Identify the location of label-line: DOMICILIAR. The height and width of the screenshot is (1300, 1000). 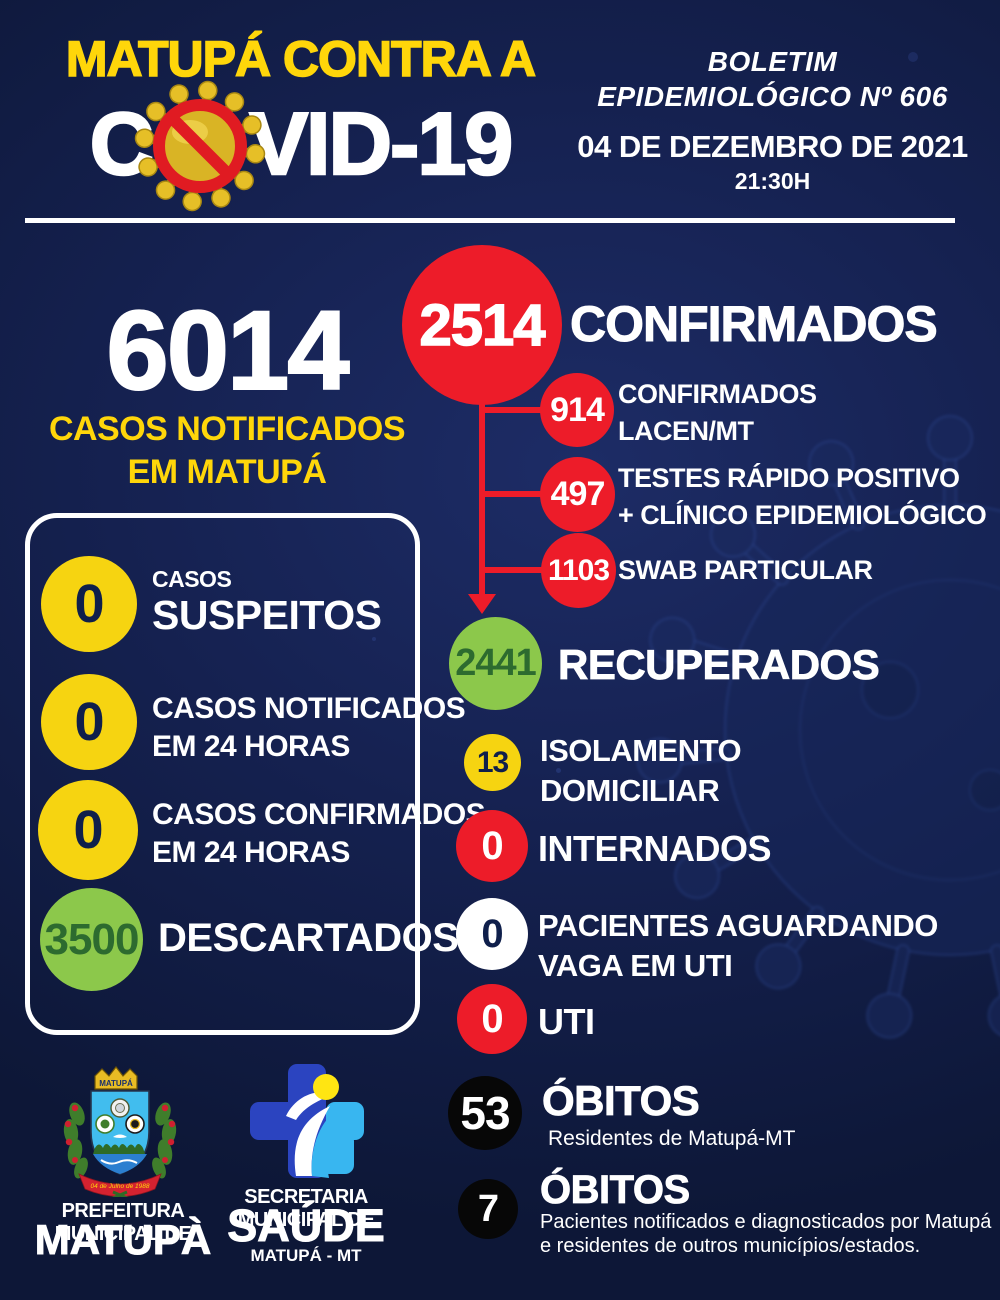
(630, 790).